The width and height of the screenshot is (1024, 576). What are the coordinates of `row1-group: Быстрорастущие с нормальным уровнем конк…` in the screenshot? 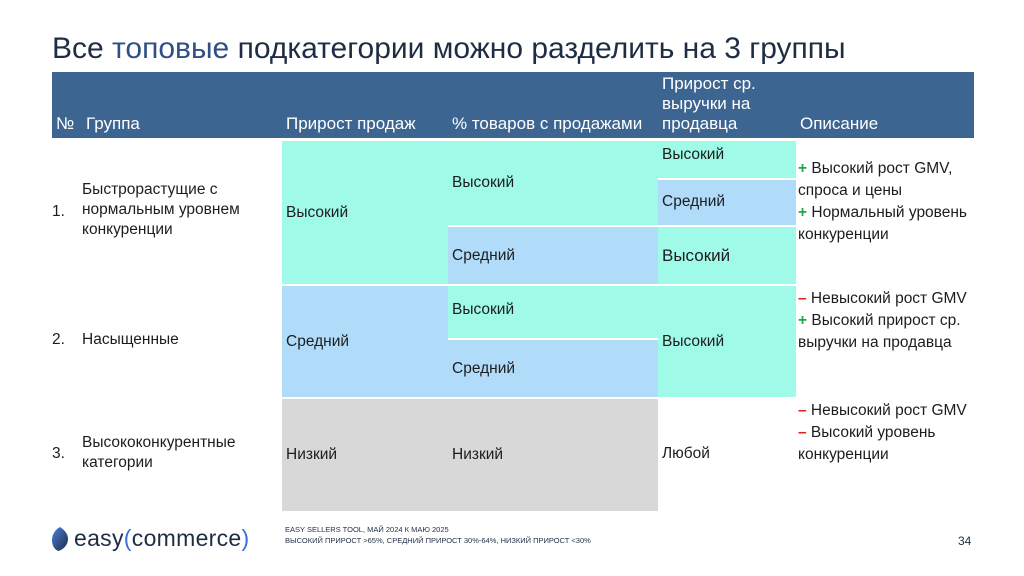 It's located at (161, 209).